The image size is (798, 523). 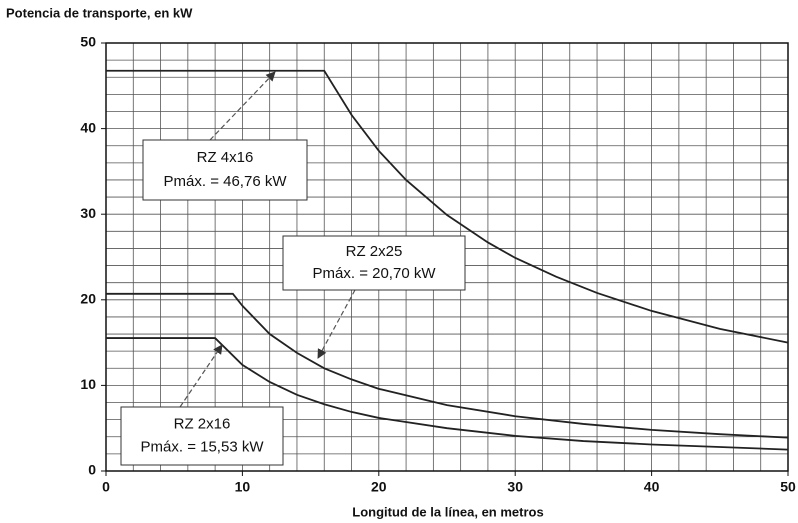 I want to click on x-tick-label: 20, so click(x=379, y=487).